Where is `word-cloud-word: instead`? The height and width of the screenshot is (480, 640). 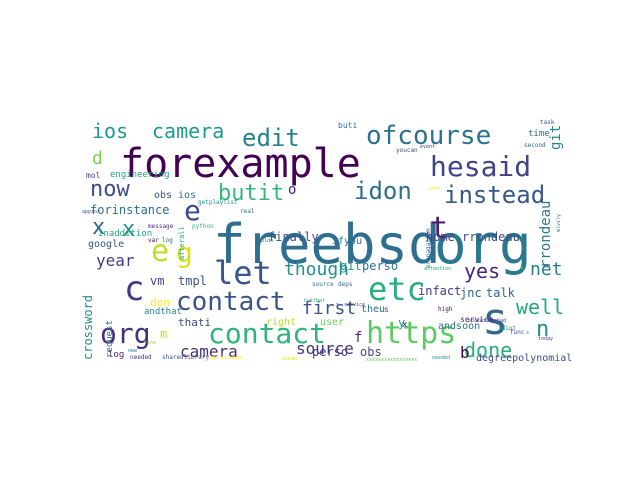 word-cloud-word: instead is located at coordinates (494, 195).